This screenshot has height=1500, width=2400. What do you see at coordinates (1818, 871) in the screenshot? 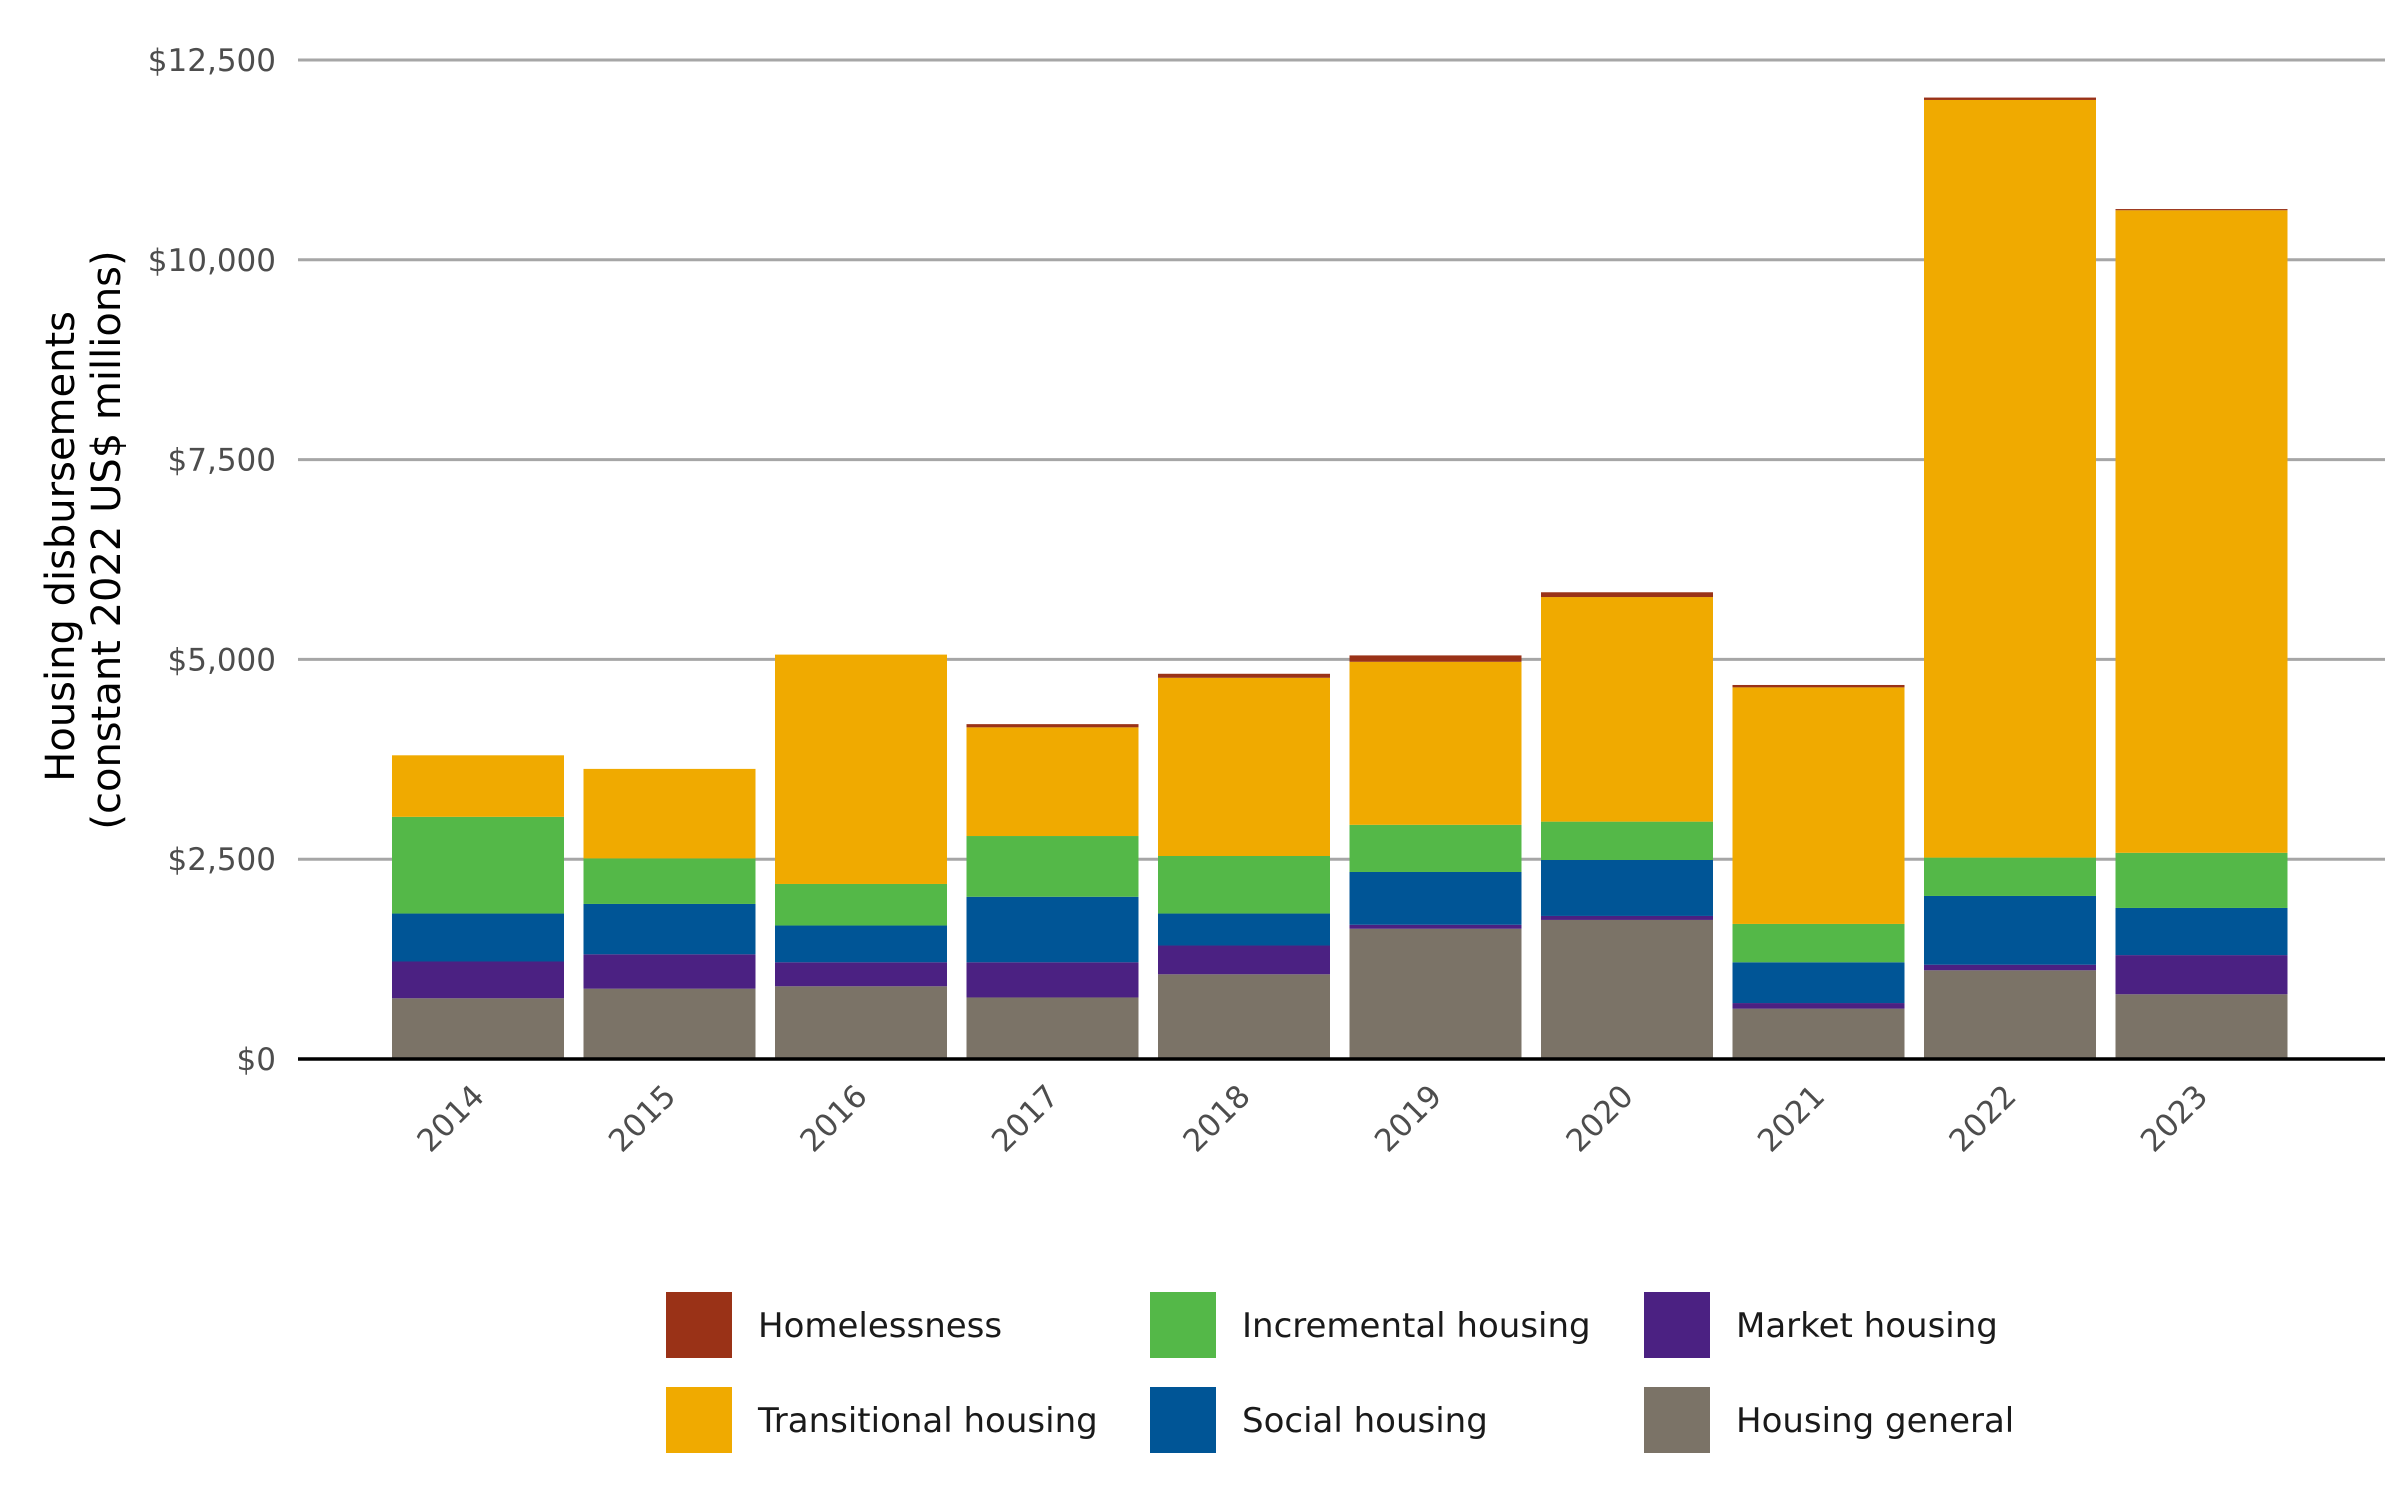
I see `bar-stack-2021` at bounding box center [1818, 871].